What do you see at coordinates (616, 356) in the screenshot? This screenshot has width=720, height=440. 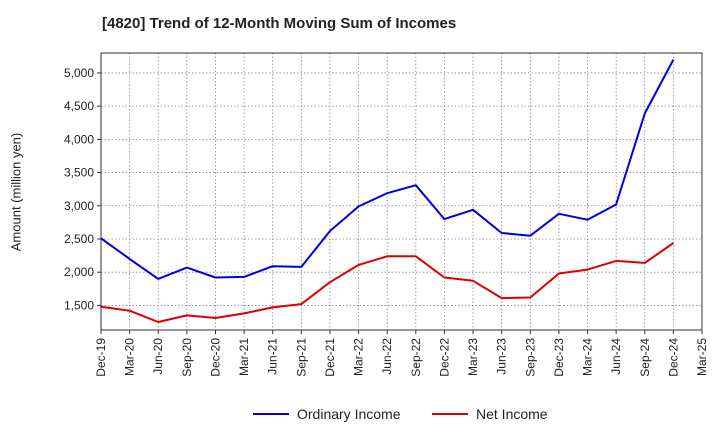 I see `x-tick-label: Jun-24` at bounding box center [616, 356].